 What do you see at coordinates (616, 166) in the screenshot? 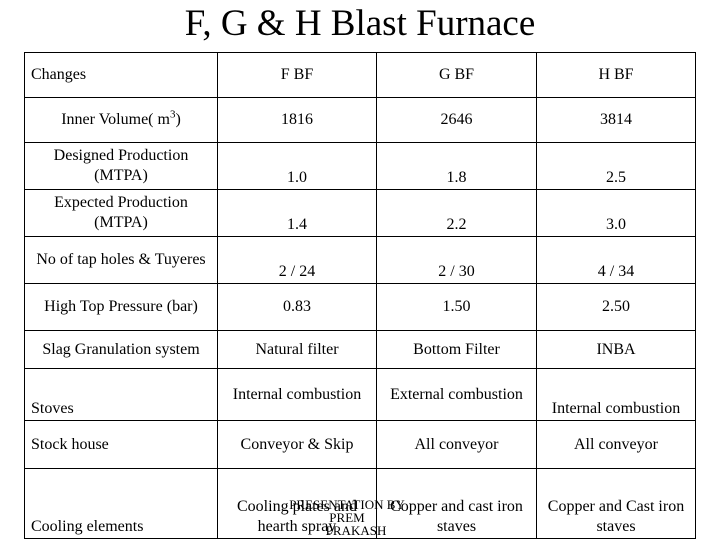
I see `cell-h-bf: 2.5` at bounding box center [616, 166].